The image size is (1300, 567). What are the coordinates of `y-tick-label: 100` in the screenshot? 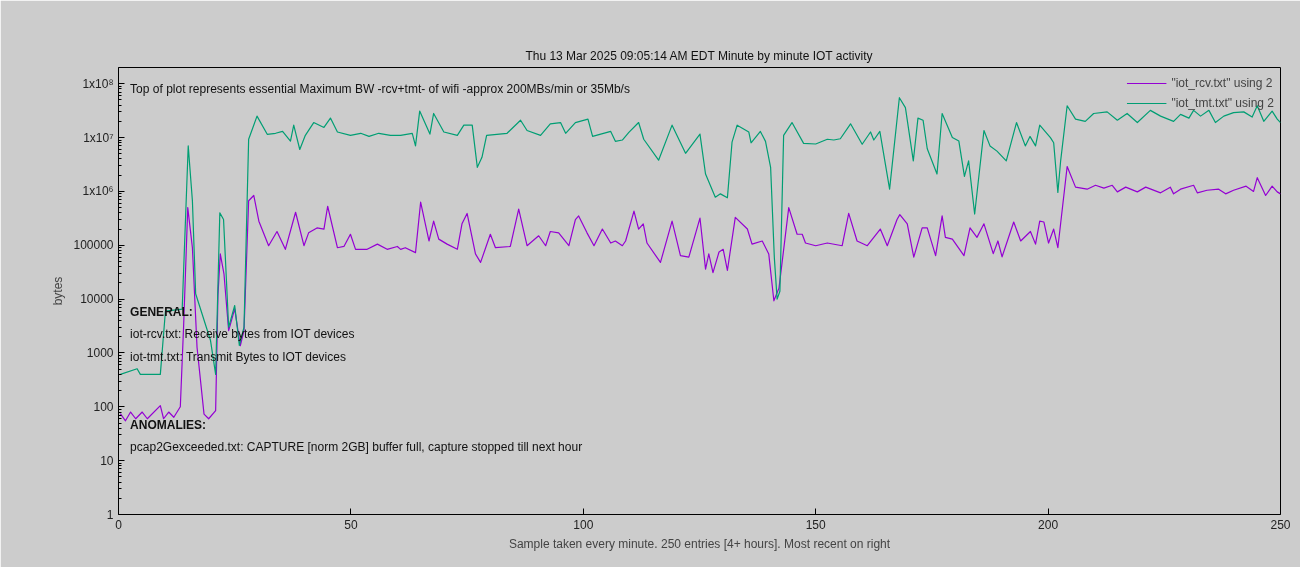 It's located at (103, 406).